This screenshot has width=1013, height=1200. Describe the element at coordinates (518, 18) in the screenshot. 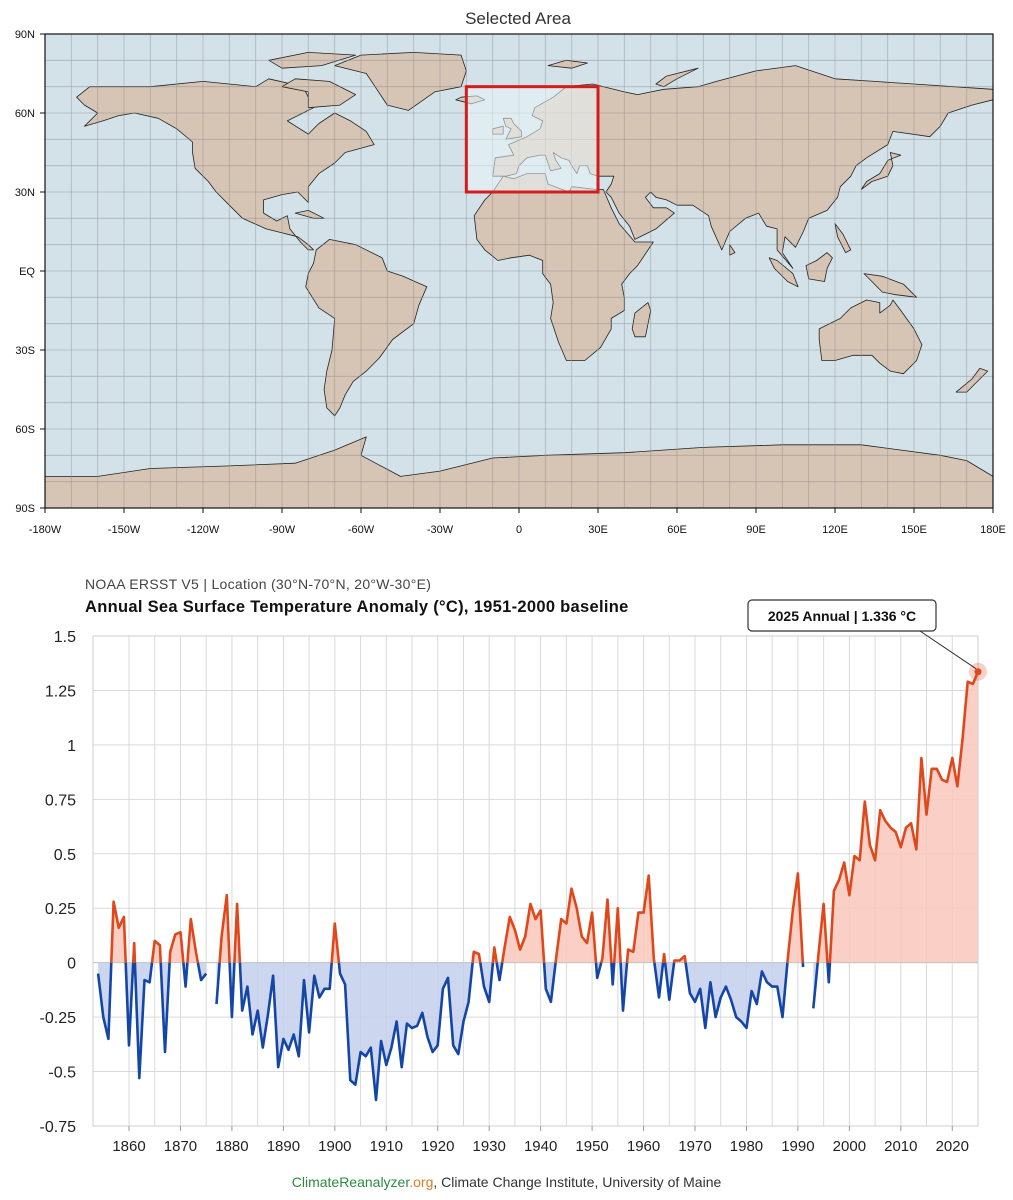

I see `map-title: Selected Area` at that location.